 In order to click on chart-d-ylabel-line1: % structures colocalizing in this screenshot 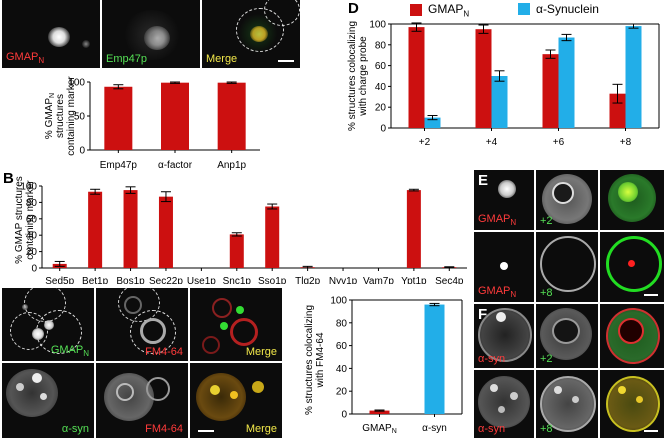, I will do `click(352, 76)`.